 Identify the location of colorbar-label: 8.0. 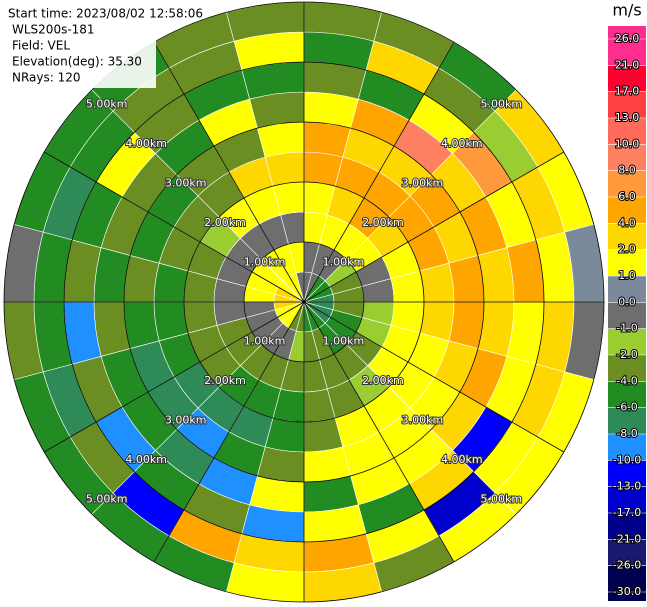
(627, 170).